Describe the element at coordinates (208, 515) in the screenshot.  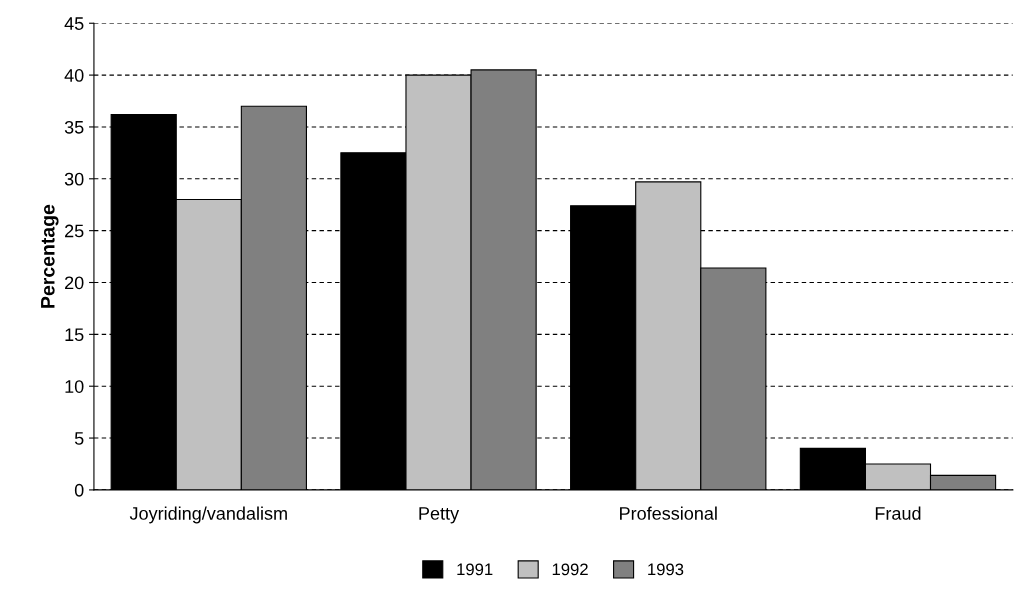
I see `x-tick-label: Joyriding/vandalism` at that location.